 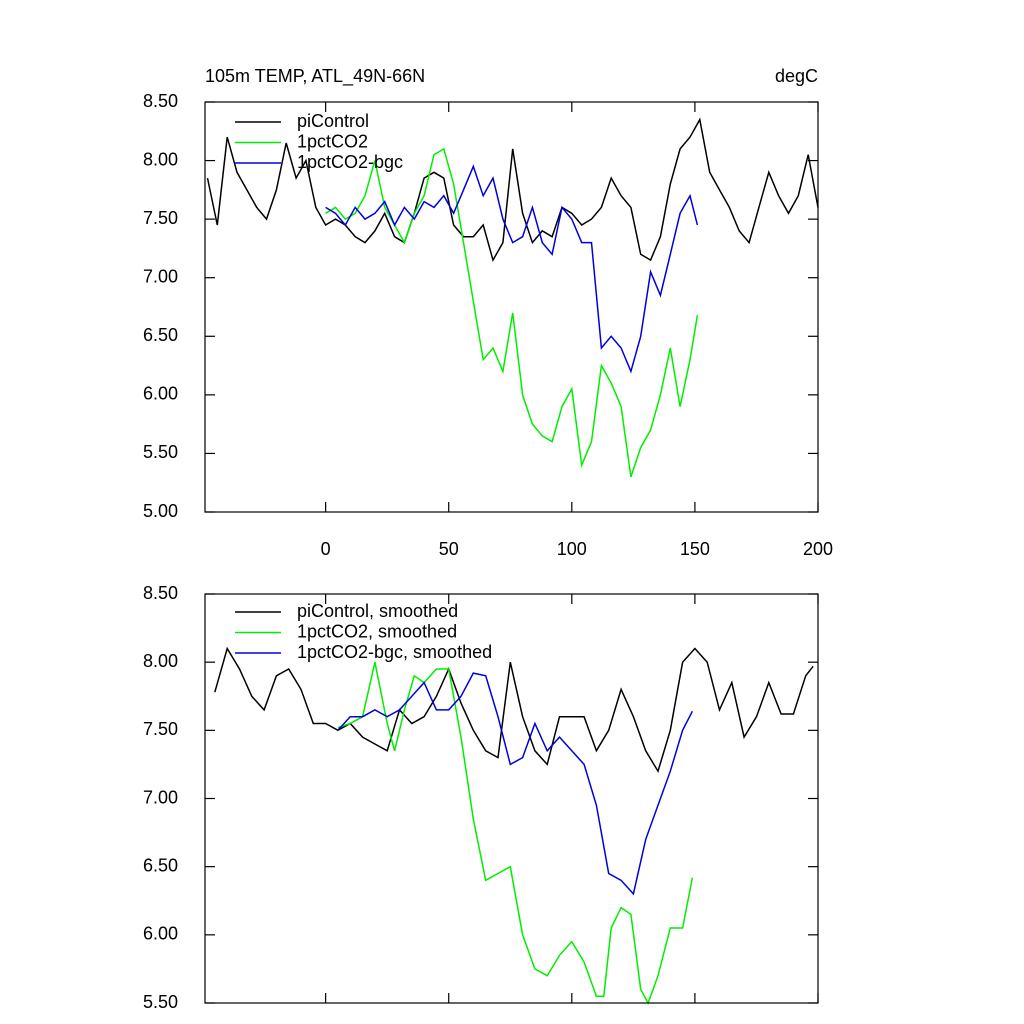 What do you see at coordinates (326, 549) in the screenshot?
I see `x-tick-label: 0` at bounding box center [326, 549].